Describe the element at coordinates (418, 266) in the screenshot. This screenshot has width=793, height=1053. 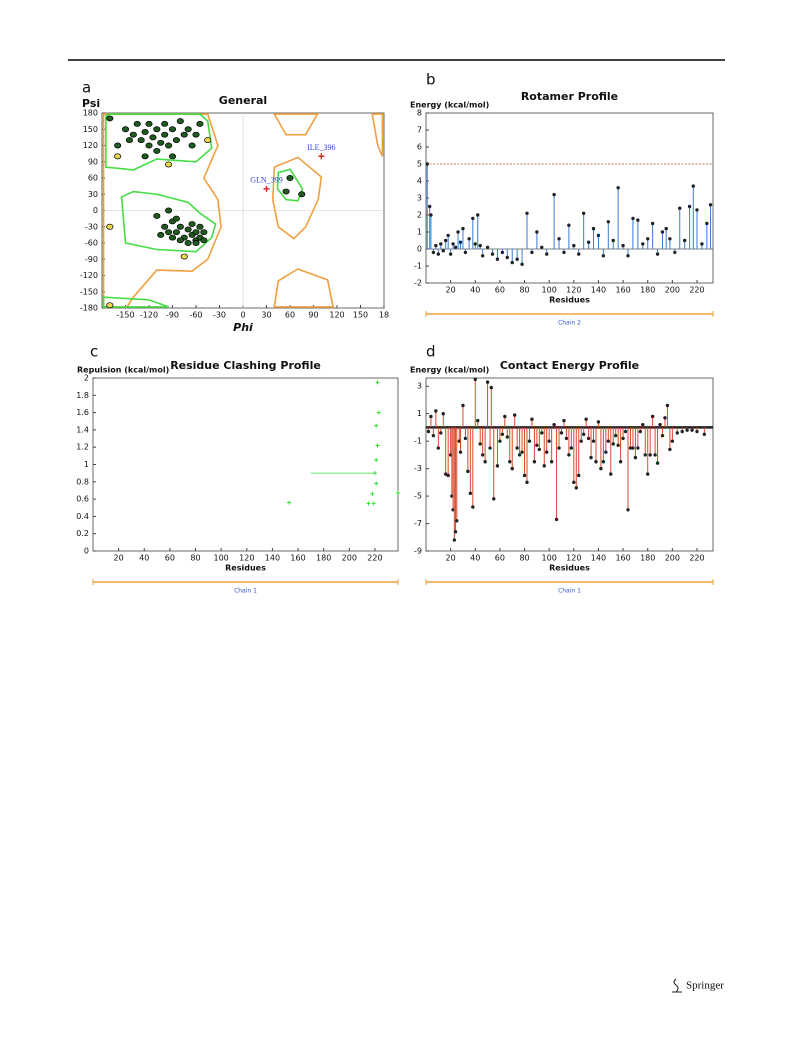
I see `y-tick-label: -1` at that location.